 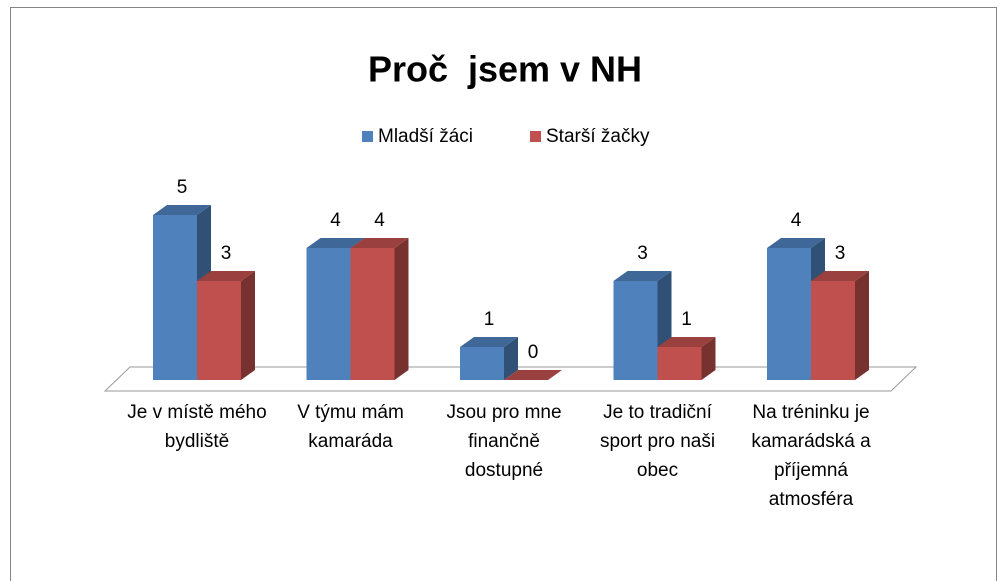 I want to click on x-tick-label: Je v místě mého bydliště, so click(x=197, y=427).